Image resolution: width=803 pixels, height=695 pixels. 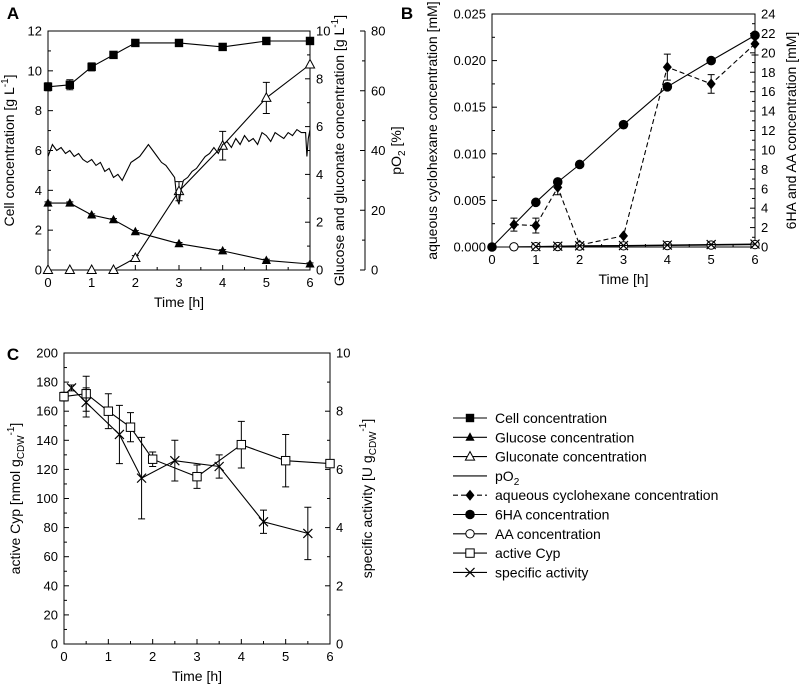 I want to click on panel-a-y-right2-label-main: pO, so click(x=396, y=165).